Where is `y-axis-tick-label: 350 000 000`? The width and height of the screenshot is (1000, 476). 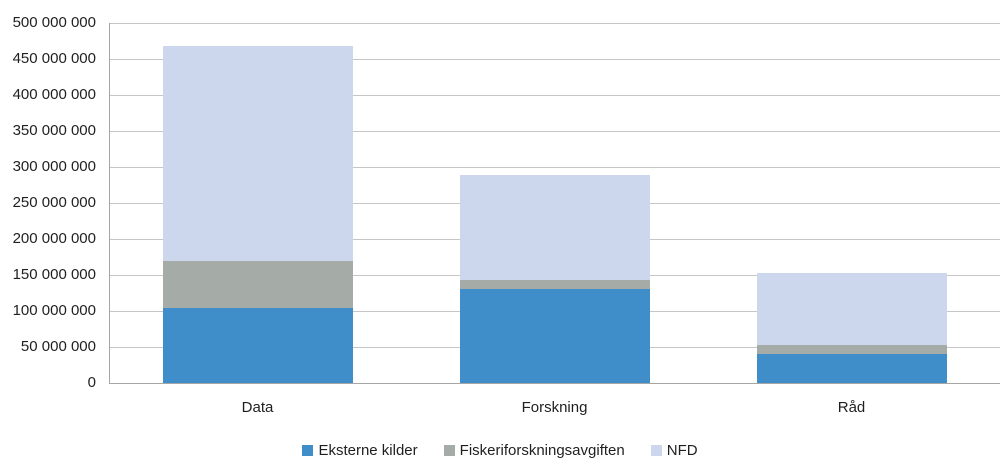
y-axis-tick-label: 350 000 000 is located at coordinates (54, 130).